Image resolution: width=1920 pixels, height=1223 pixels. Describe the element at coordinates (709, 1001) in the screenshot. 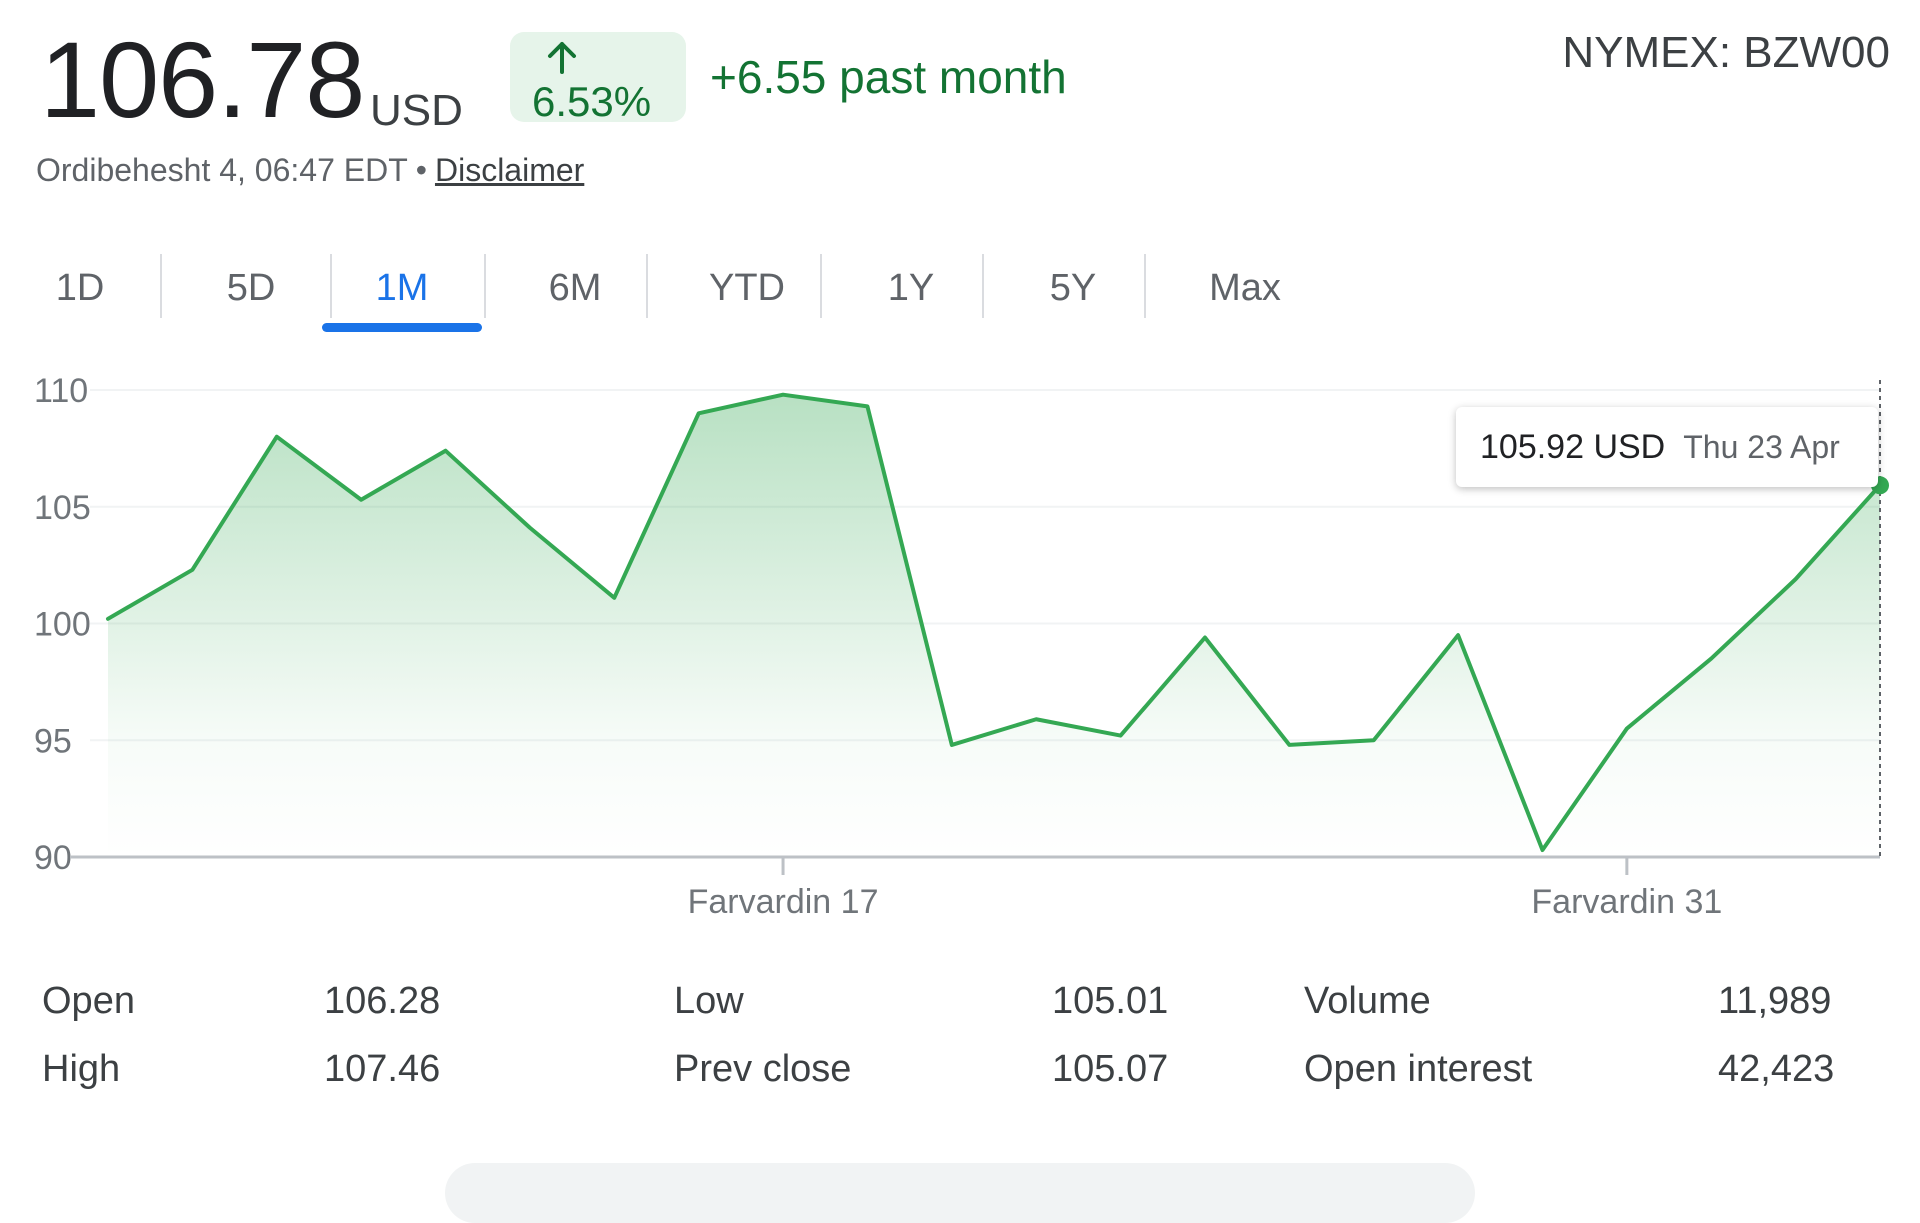

I see `stat-label-low: Low` at that location.